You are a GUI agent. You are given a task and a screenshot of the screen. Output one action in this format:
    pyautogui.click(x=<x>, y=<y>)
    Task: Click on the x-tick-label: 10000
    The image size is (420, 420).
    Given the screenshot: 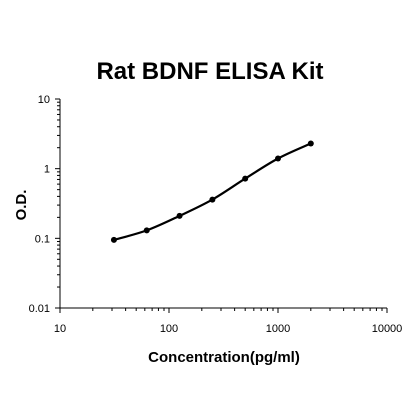 What is the action you would take?
    pyautogui.click(x=387, y=329)
    